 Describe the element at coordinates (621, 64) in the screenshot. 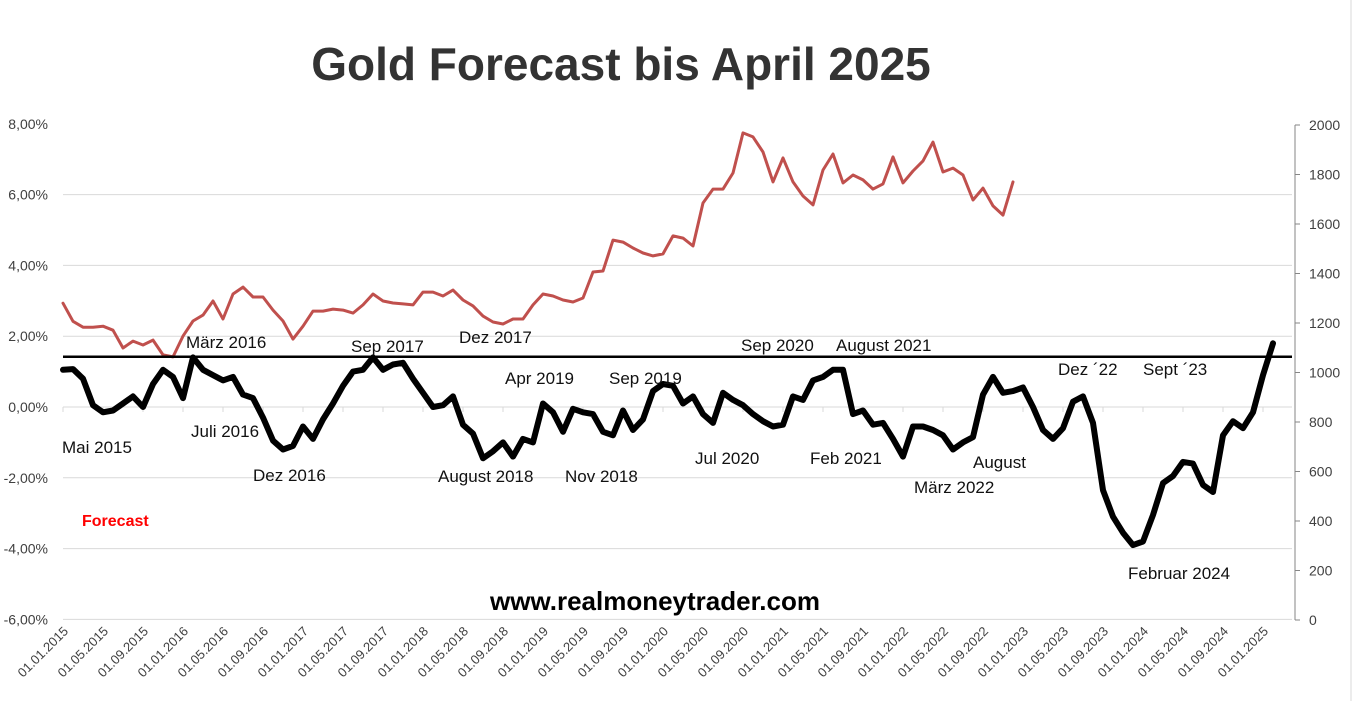

I see `chart-title: Gold Forecast bis April 2025` at that location.